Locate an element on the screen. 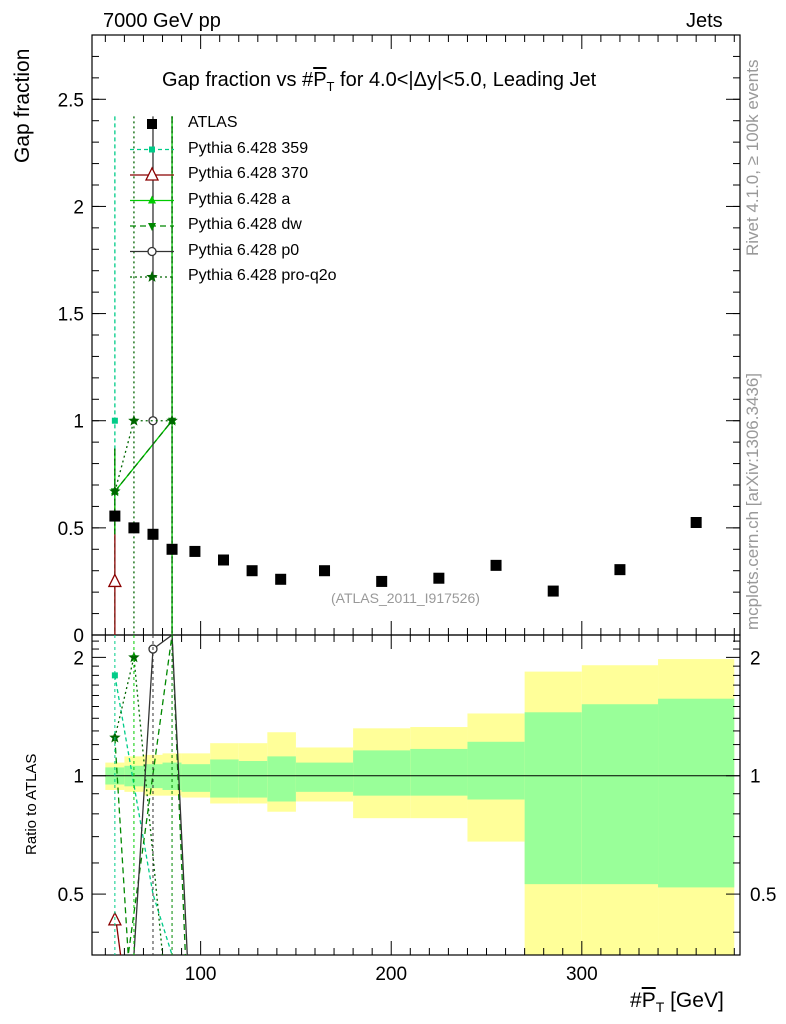 This screenshot has width=786, height=1024. pythia-6-428-359-ratio-line is located at coordinates (143, 815).